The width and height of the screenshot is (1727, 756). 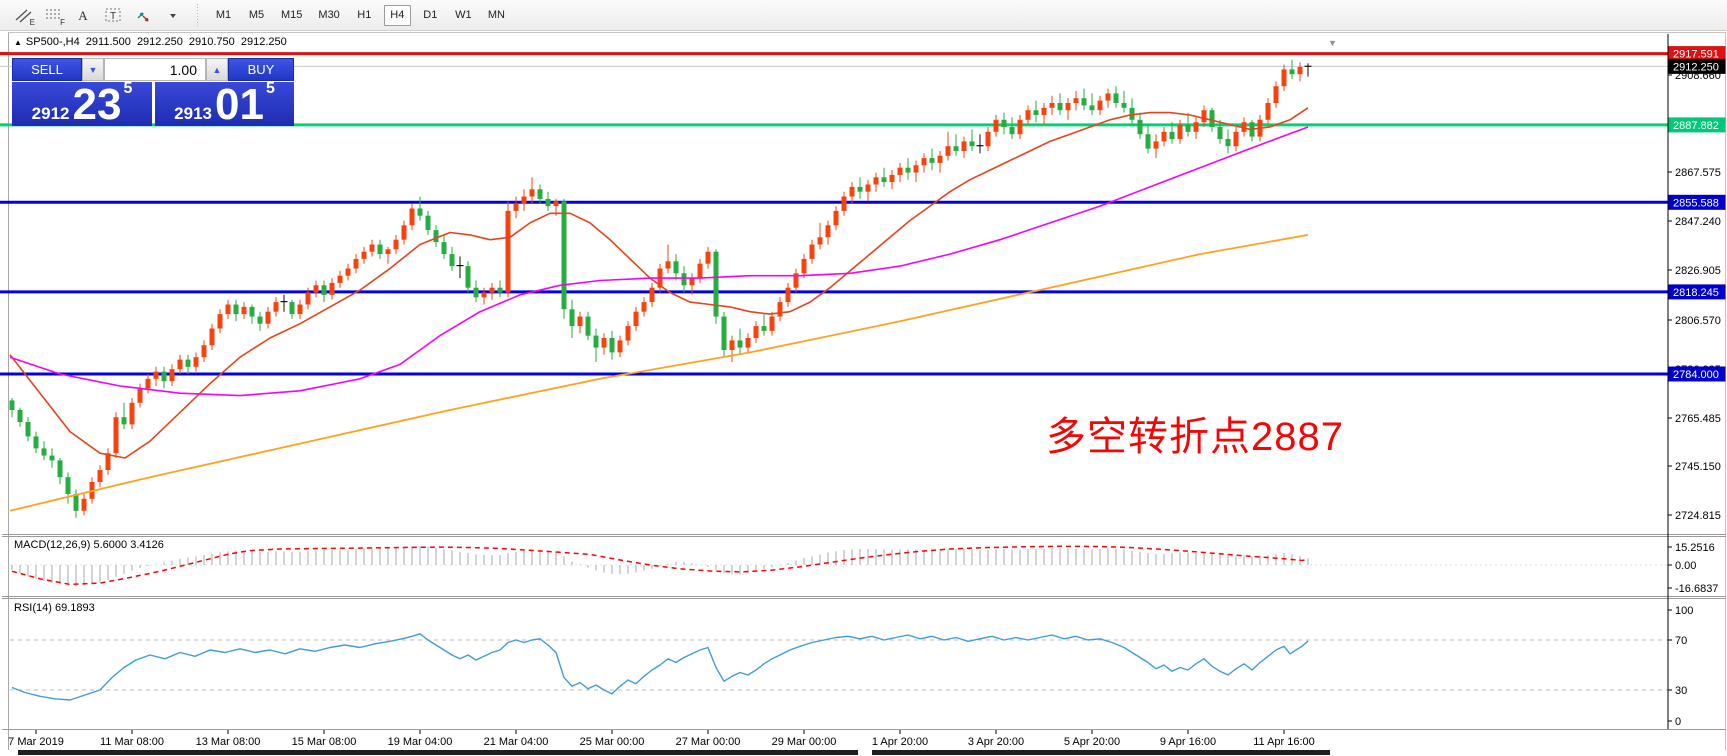 What do you see at coordinates (97, 104) in the screenshot?
I see `sell-price-big: 23` at bounding box center [97, 104].